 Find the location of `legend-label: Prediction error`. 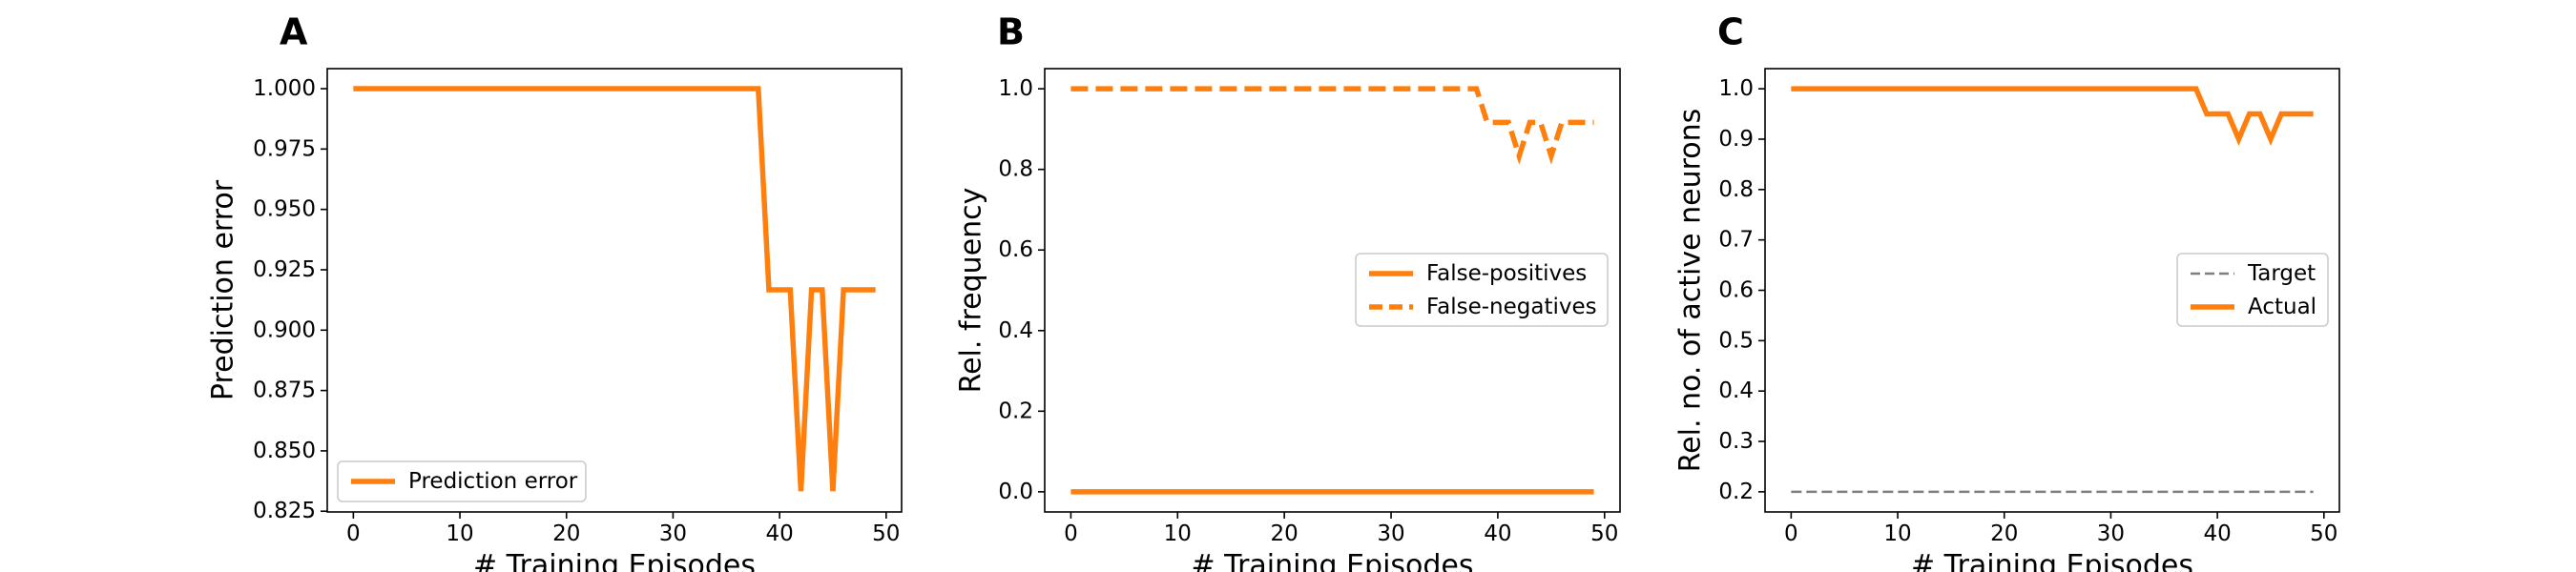

legend-label: Prediction error is located at coordinates (493, 481).